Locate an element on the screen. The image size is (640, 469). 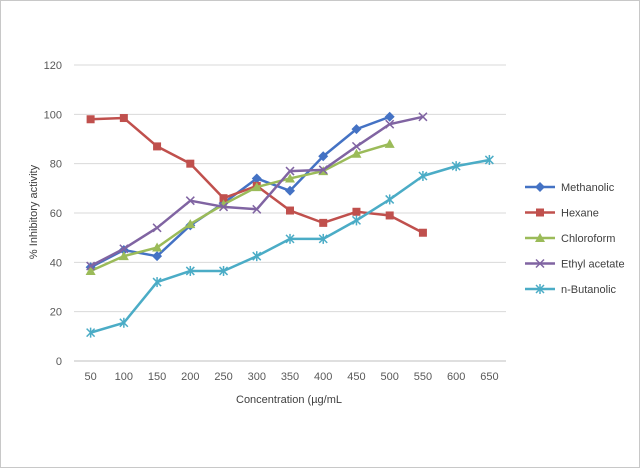
x-axis-title: Concentration (µg/mL is located at coordinates (289, 400).